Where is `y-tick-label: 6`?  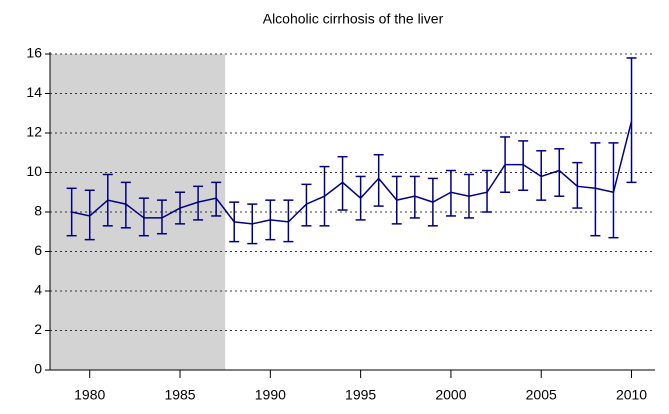
y-tick-label: 6 is located at coordinates (38, 250).